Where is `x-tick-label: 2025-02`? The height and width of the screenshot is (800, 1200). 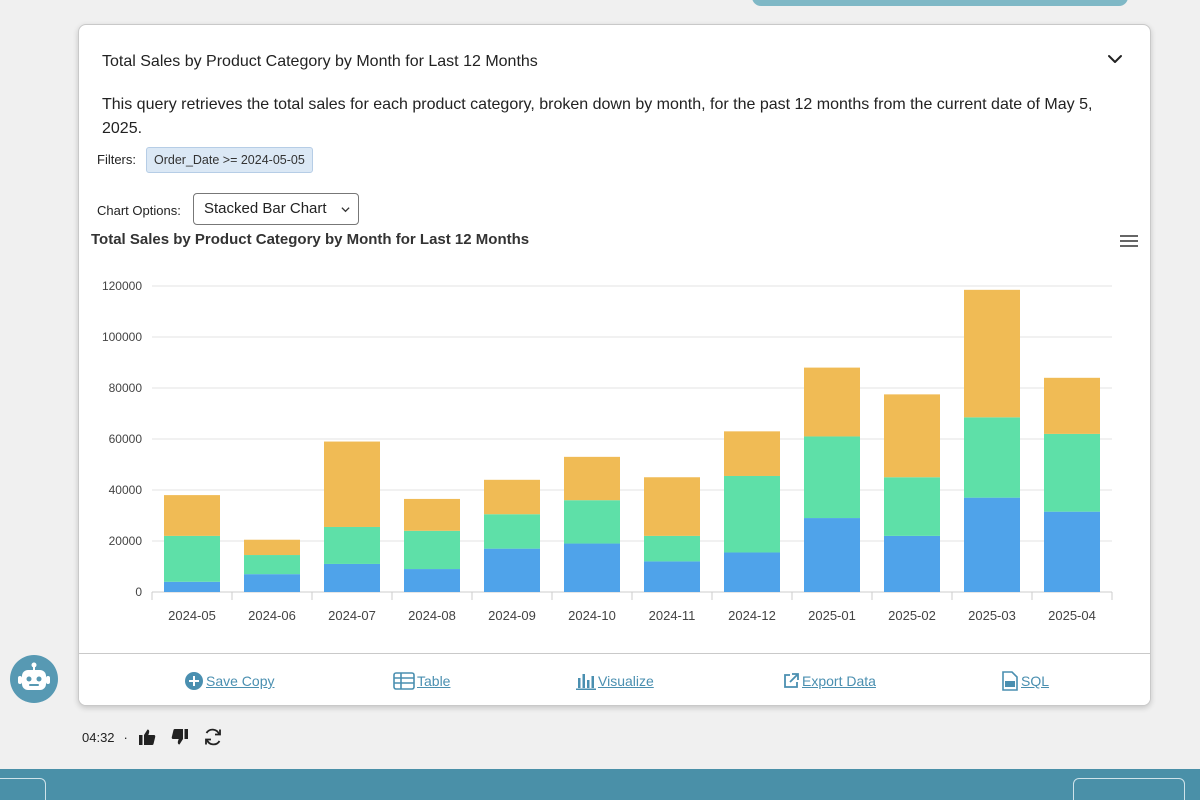 x-tick-label: 2025-02 is located at coordinates (912, 615).